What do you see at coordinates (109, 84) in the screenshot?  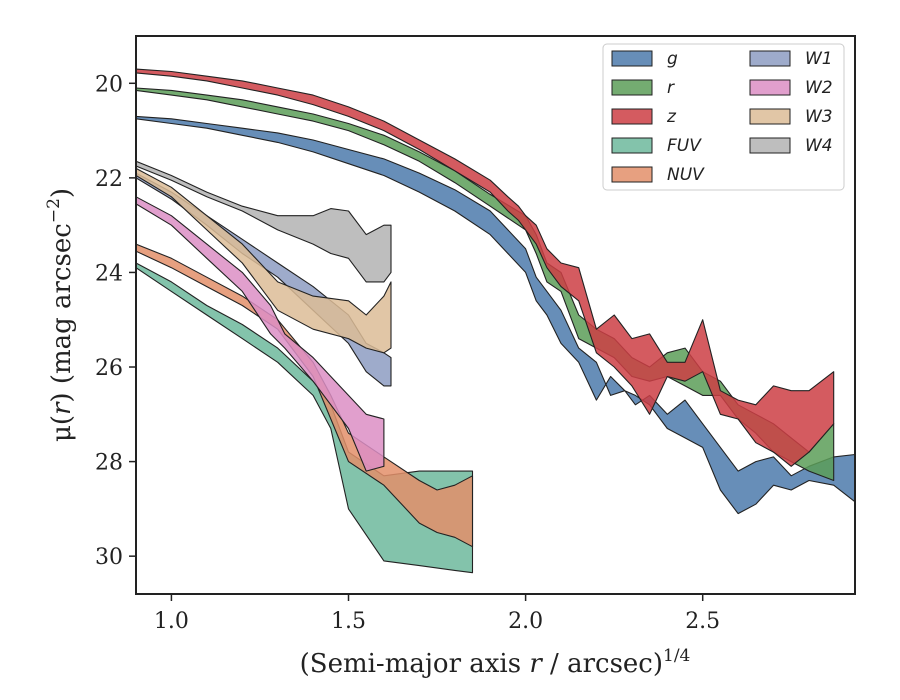 I see `y-tick-label: 20` at bounding box center [109, 84].